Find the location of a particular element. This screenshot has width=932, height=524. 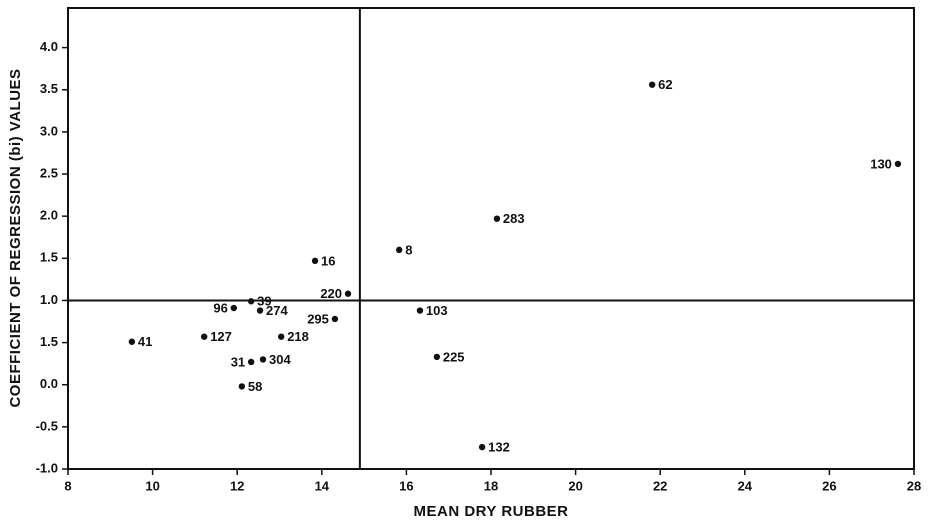

point-label: 103 is located at coordinates (437, 310).